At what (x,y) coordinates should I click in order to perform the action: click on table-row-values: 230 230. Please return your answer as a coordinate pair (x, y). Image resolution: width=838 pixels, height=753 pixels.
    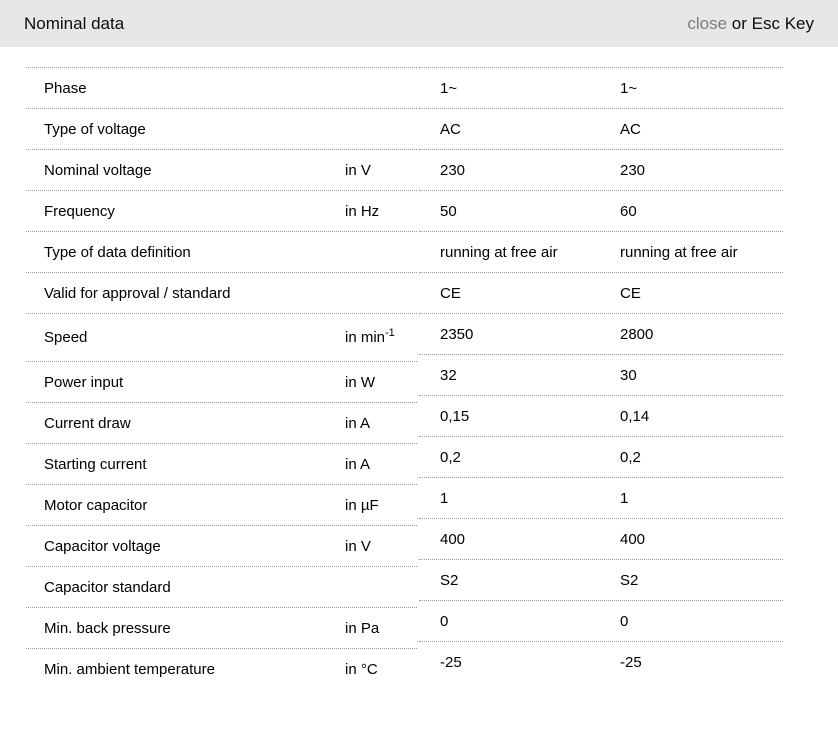
    Looking at the image, I should click on (601, 169).